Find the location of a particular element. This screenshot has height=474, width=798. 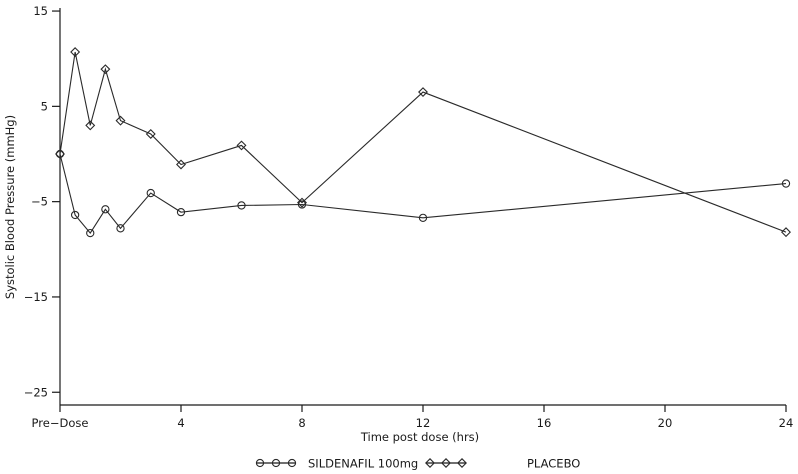

x-tick-label: Pre−Dose is located at coordinates (60, 423).